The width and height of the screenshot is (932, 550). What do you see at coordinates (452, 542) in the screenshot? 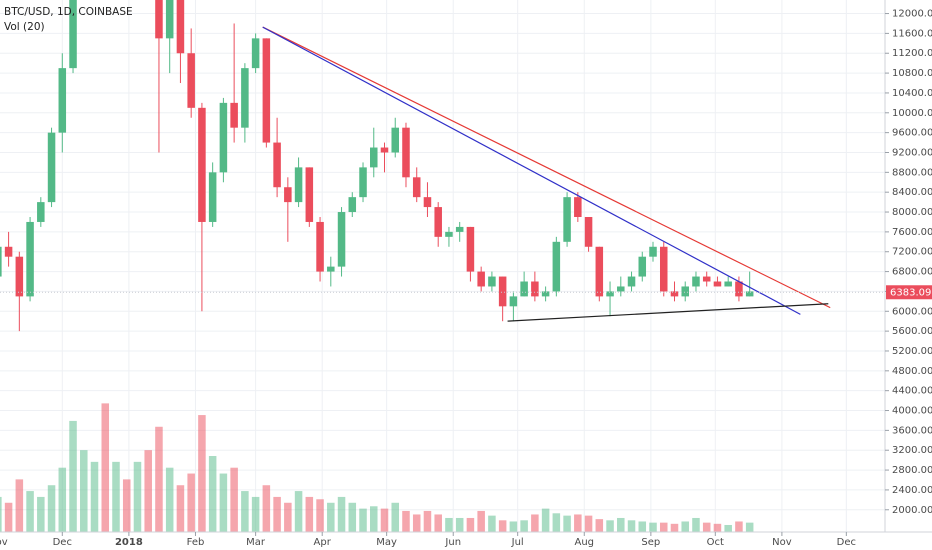
I see `x-tick-label: Jun` at bounding box center [452, 542].